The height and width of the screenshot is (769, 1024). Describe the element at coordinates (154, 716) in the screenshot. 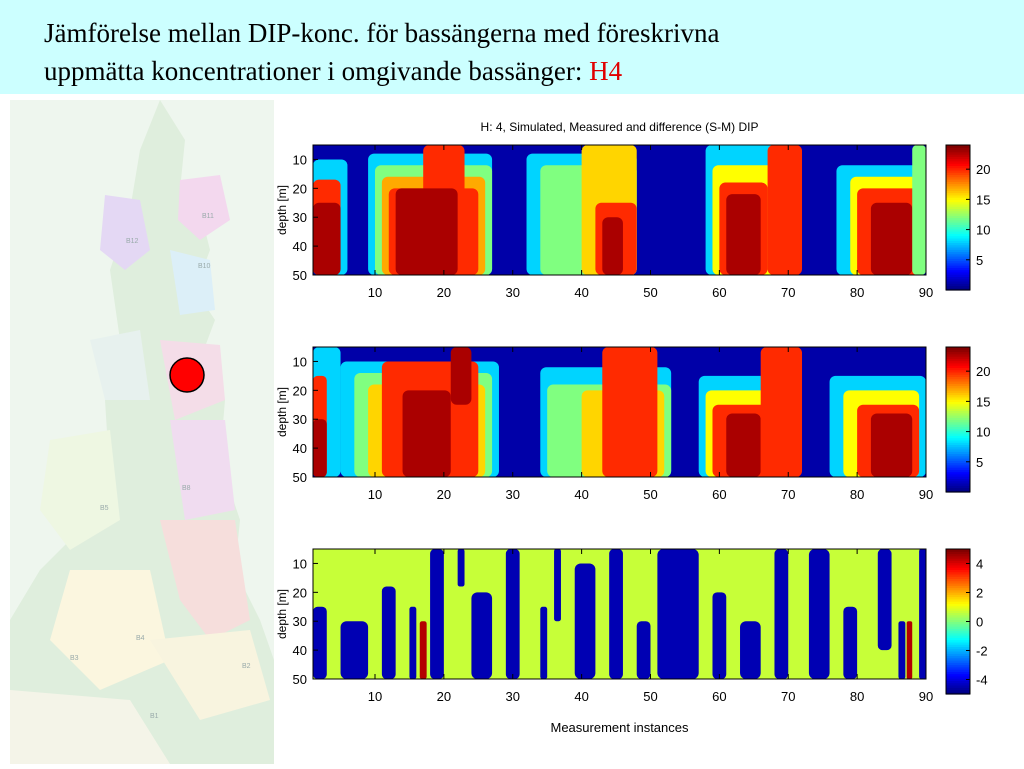

I see `basin-label: B1` at that location.